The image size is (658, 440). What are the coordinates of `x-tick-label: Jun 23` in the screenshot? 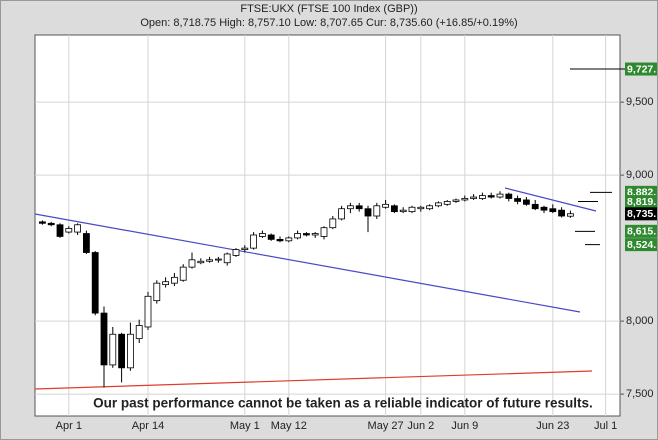 It's located at (552, 426).